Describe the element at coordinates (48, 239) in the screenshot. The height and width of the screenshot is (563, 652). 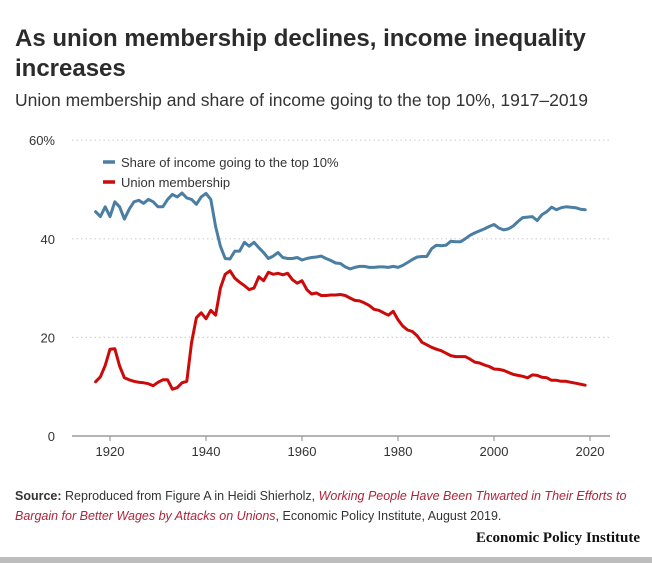
I see `y-tick-label: 40` at that location.